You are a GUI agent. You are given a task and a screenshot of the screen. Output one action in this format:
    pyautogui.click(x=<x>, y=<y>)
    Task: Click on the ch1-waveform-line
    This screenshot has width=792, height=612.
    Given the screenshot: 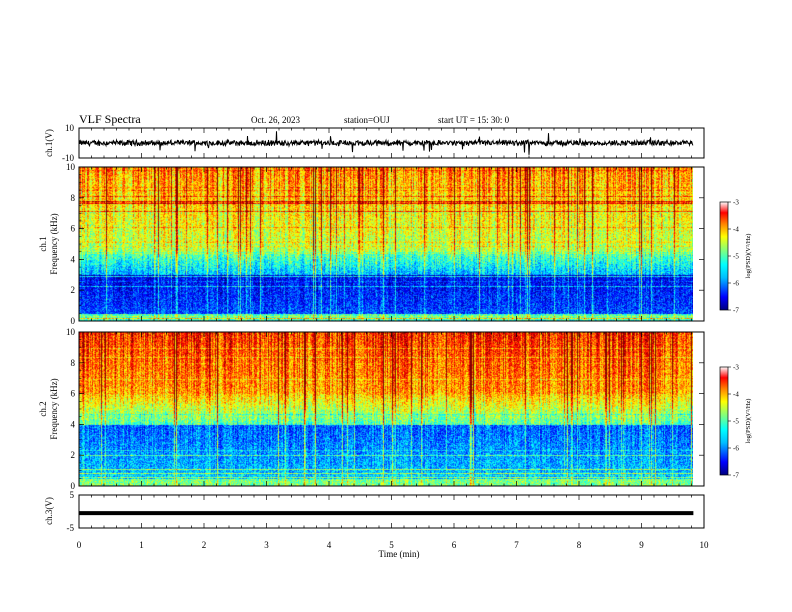 What is the action you would take?
    pyautogui.click(x=386, y=143)
    